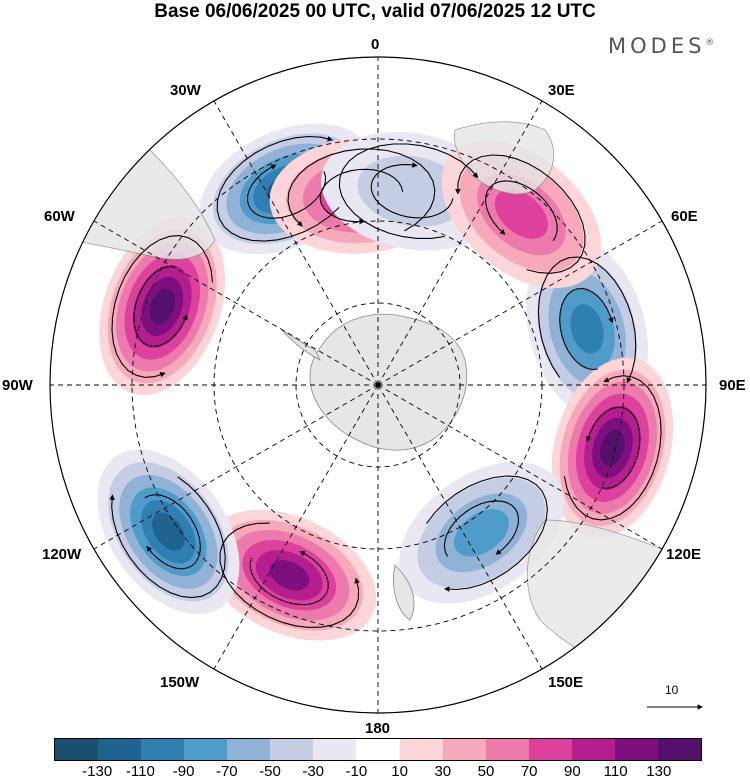 The image size is (750, 783). I want to click on lon-label-60w: 60W, so click(59, 216).